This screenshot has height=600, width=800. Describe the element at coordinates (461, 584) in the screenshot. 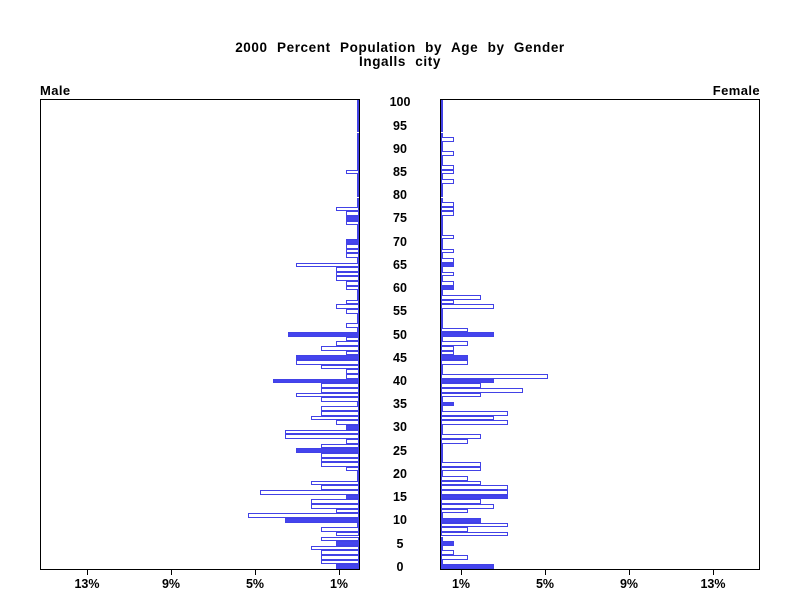

I see `female-x-tick-label-1: 1%` at that location.